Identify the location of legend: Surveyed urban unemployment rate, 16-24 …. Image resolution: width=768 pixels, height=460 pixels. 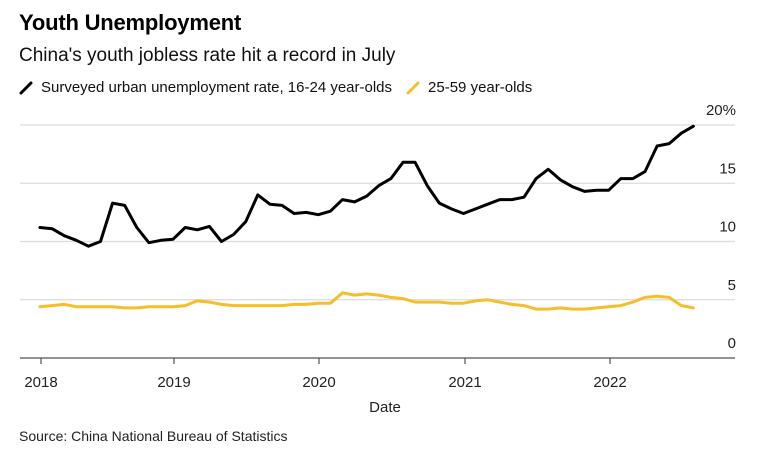
(282, 87).